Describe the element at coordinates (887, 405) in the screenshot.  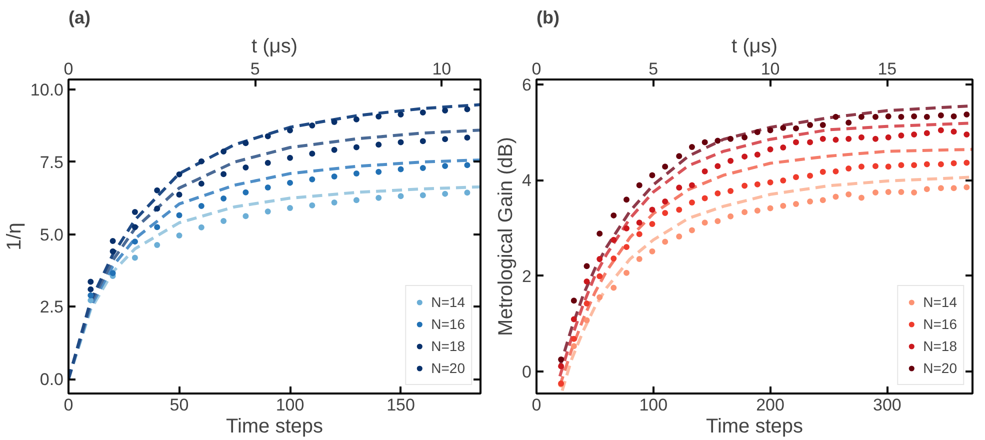
I see `x-tick-label: 300` at that location.